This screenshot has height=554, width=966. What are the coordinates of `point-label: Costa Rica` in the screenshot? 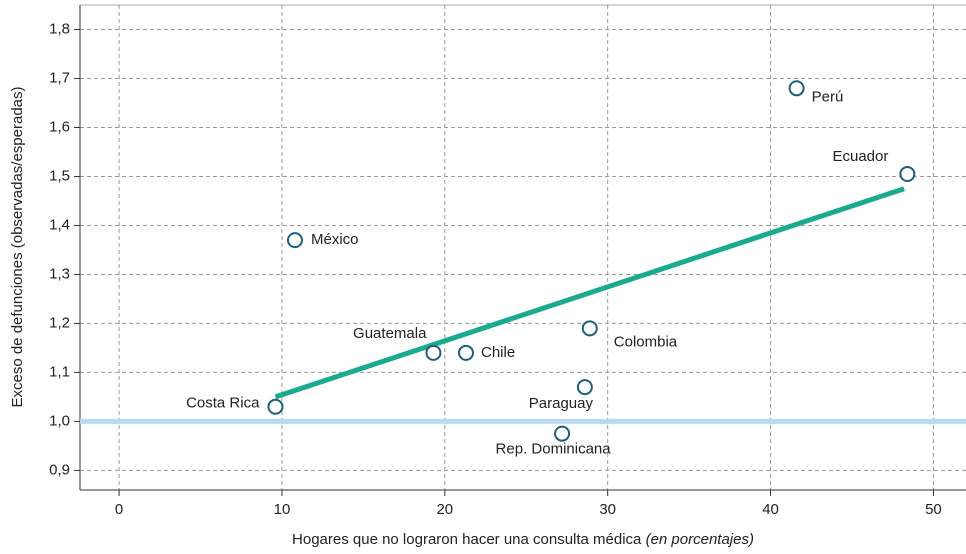 It's located at (223, 403).